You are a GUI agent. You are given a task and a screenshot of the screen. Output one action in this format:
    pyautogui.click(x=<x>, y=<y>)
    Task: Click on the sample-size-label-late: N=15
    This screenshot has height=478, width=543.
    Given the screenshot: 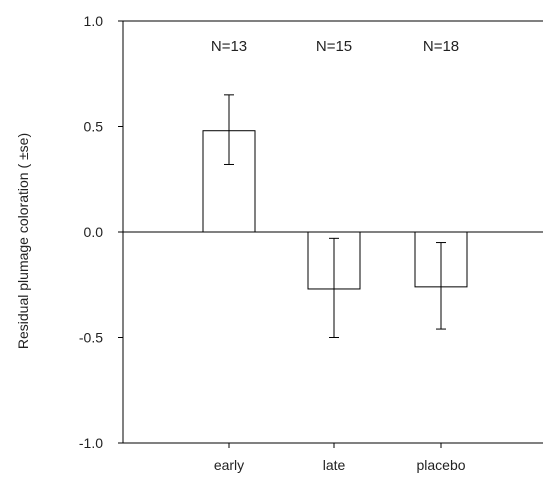 What is the action you would take?
    pyautogui.click(x=334, y=46)
    